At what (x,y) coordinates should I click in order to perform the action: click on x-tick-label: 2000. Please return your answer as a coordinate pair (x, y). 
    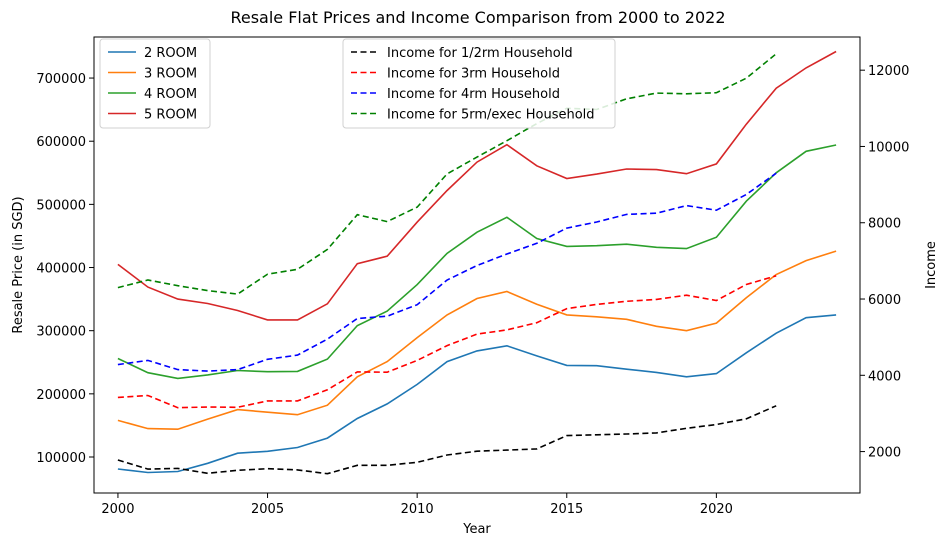
    Looking at the image, I should click on (117, 509).